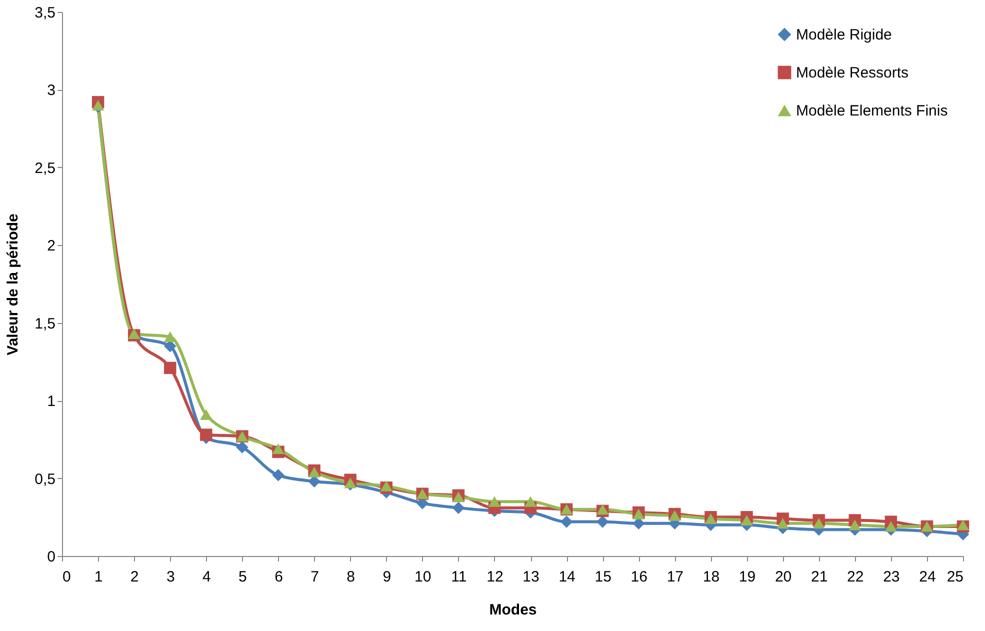 The width and height of the screenshot is (985, 631). What do you see at coordinates (675, 577) in the screenshot?
I see `x-tick-label: 17` at bounding box center [675, 577].